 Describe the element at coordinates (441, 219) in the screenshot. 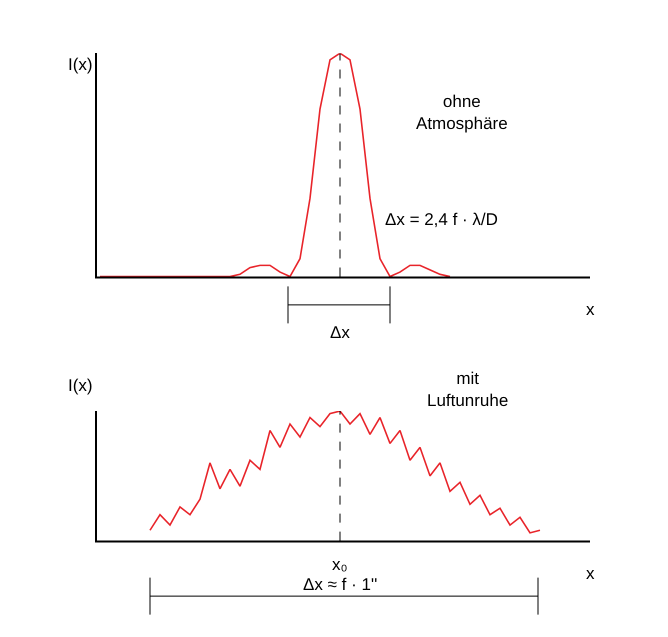

I see `annotation: Δx = 2,4 f · λ/D` at that location.